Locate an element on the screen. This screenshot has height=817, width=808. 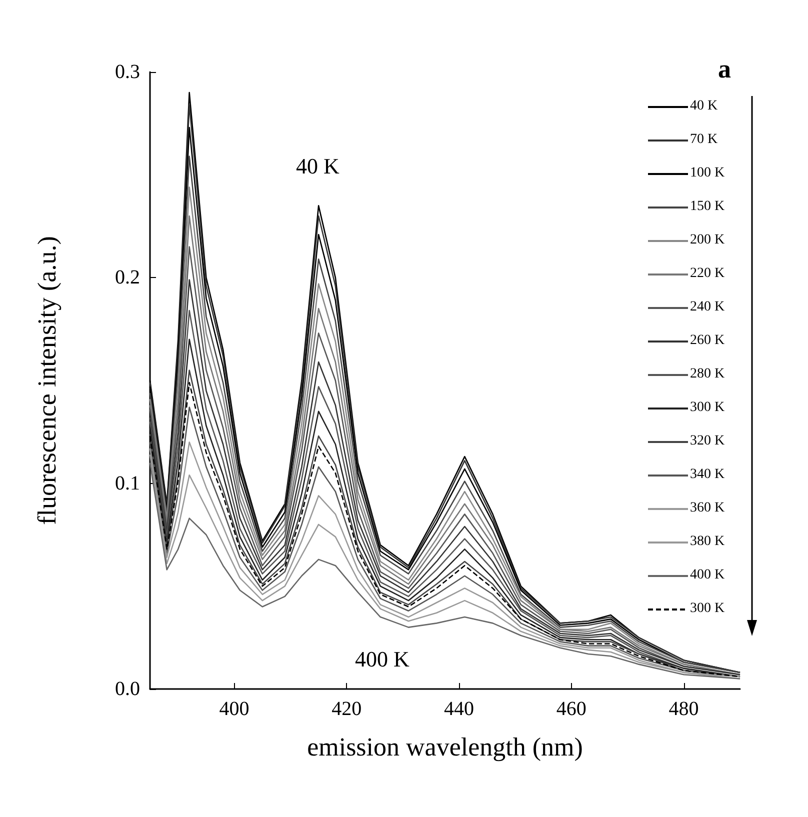
y-tick-label: 0.0 is located at coordinates (127, 689).